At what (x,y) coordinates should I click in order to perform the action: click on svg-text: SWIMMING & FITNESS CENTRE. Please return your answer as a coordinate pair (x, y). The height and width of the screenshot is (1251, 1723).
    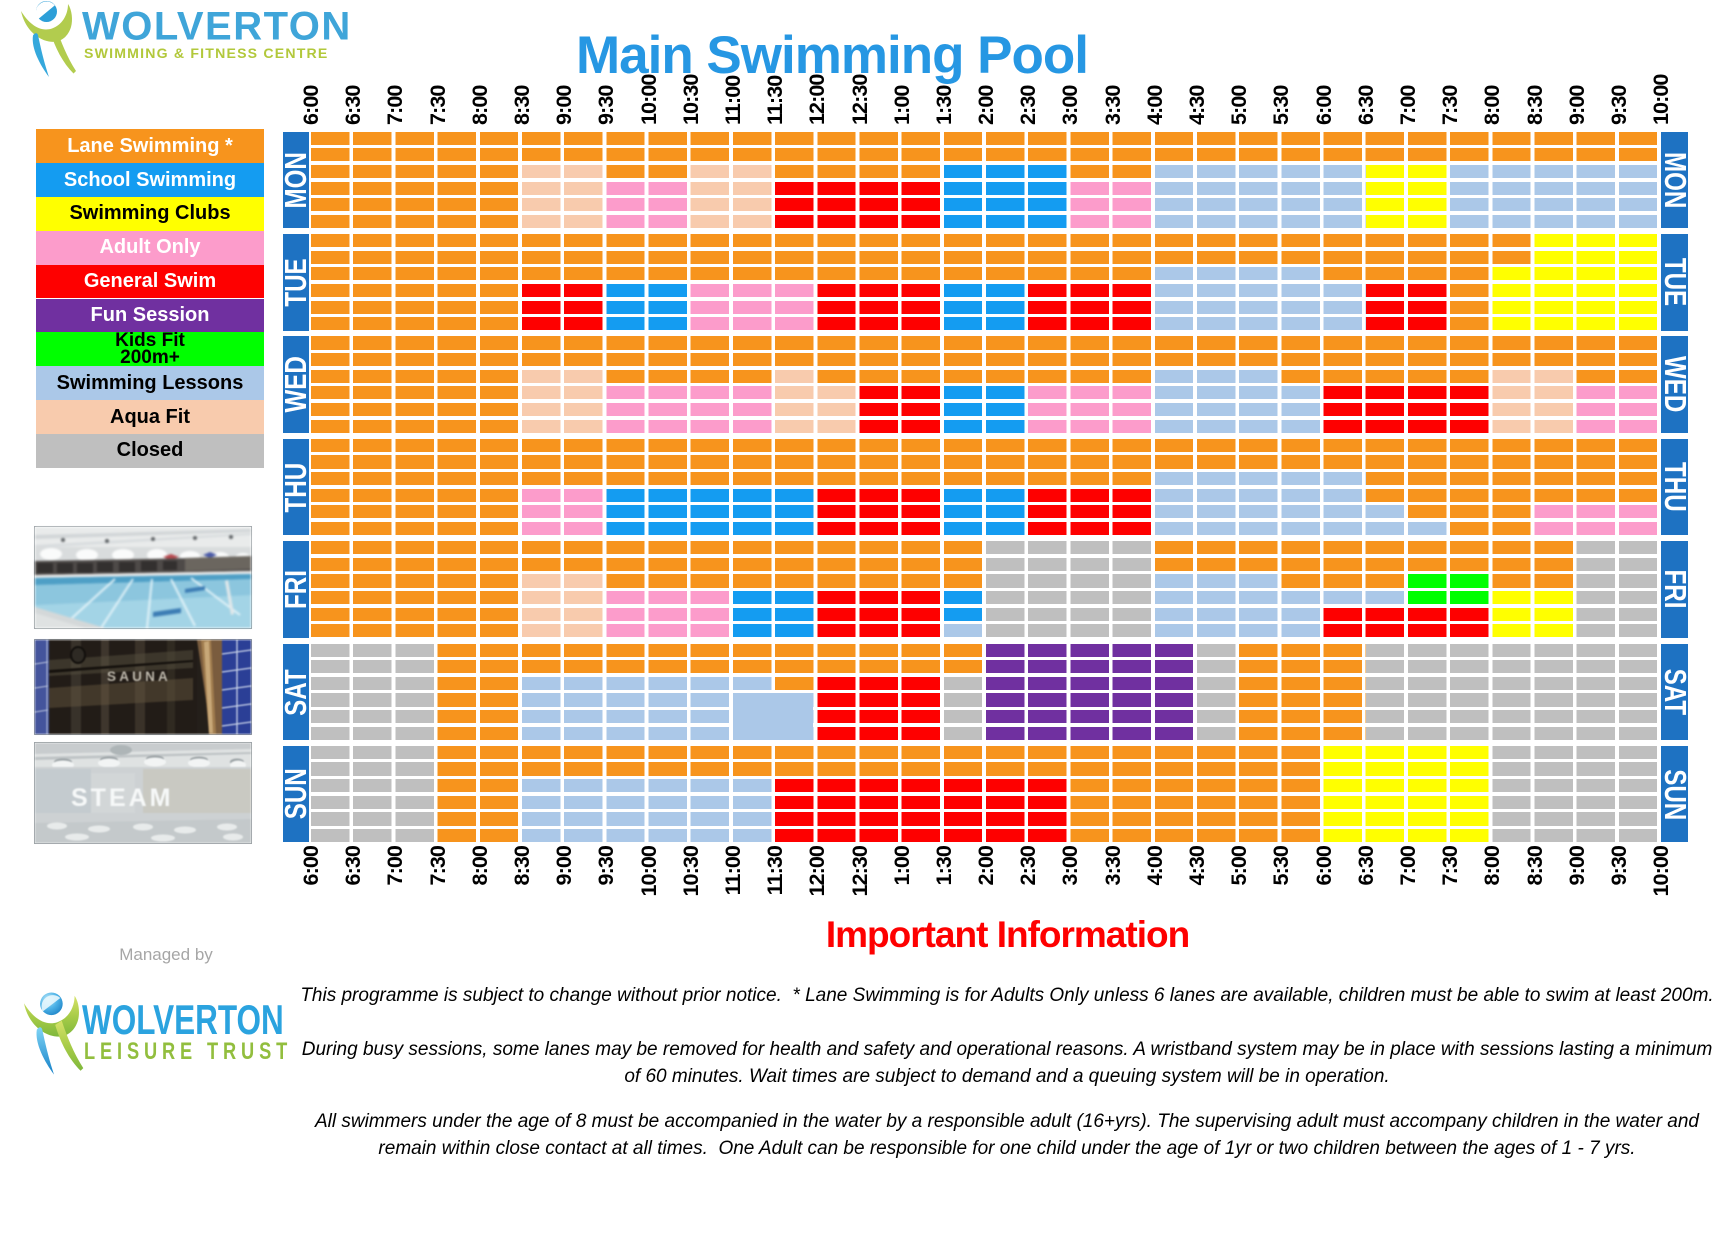
    Looking at the image, I should click on (206, 53).